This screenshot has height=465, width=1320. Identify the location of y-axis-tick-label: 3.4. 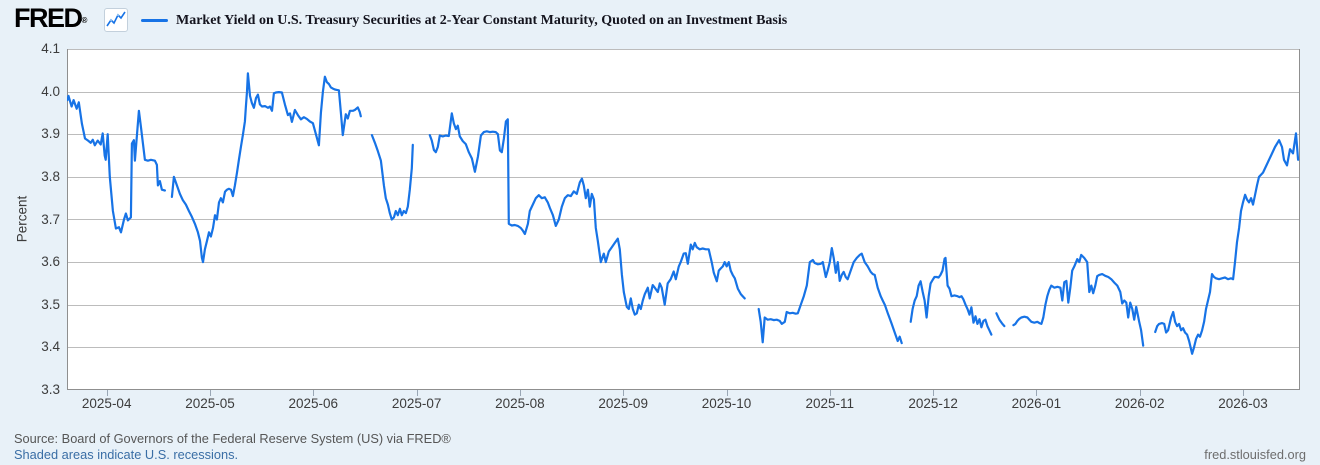
(50, 347).